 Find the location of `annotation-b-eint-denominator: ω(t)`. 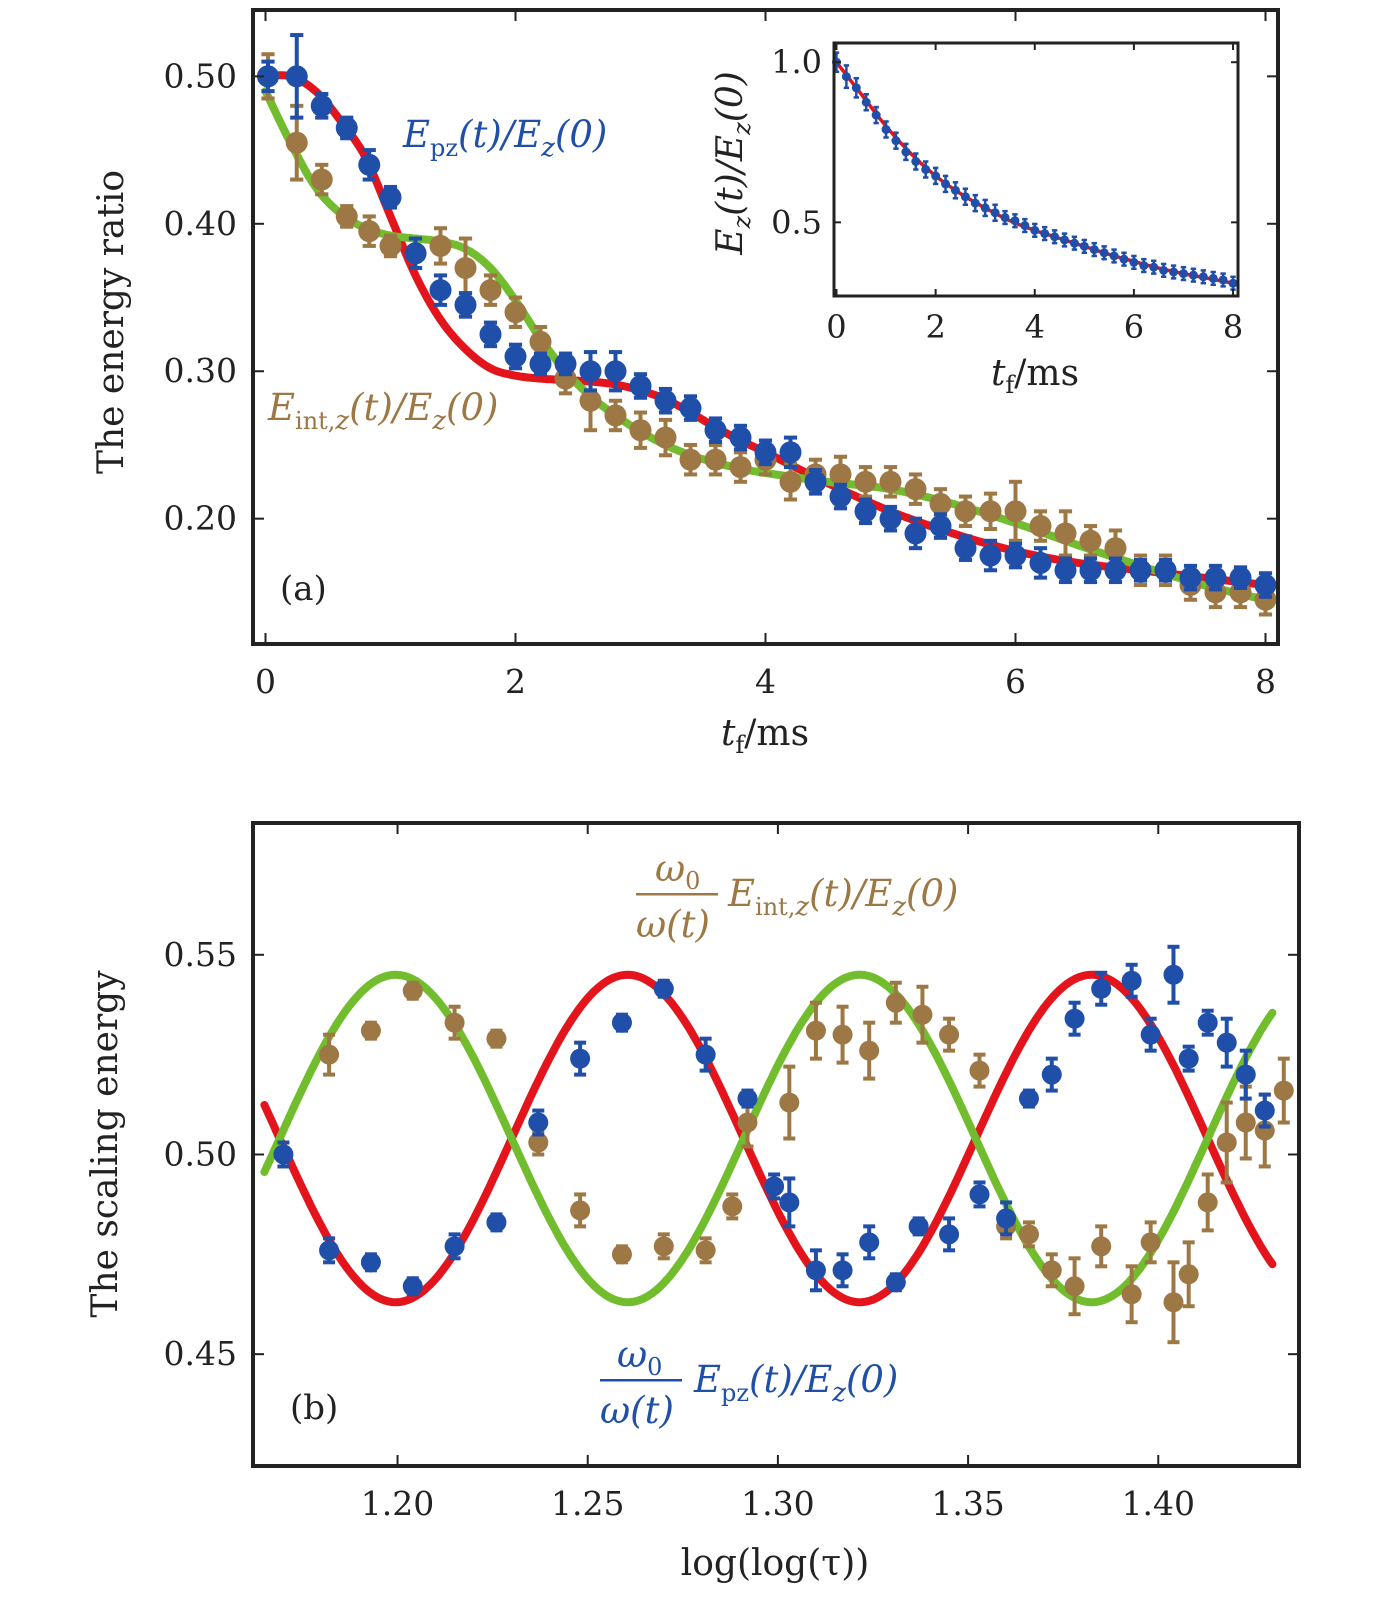

annotation-b-eint-denominator: ω(t) is located at coordinates (673, 924).